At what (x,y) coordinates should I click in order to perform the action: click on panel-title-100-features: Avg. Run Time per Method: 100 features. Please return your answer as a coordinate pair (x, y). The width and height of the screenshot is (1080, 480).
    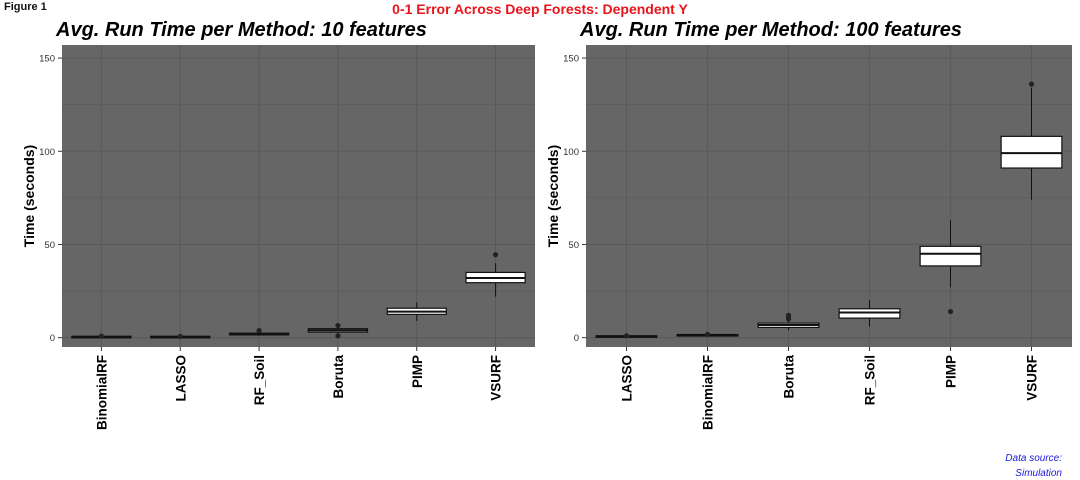
    Looking at the image, I should click on (771, 30).